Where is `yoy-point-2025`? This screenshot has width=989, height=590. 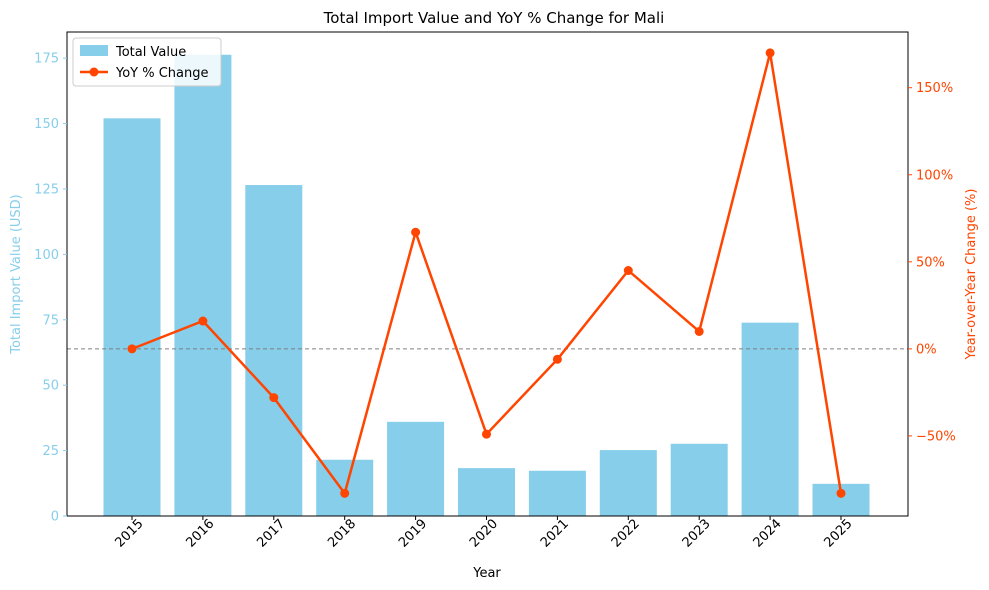
yoy-point-2025 is located at coordinates (841, 493).